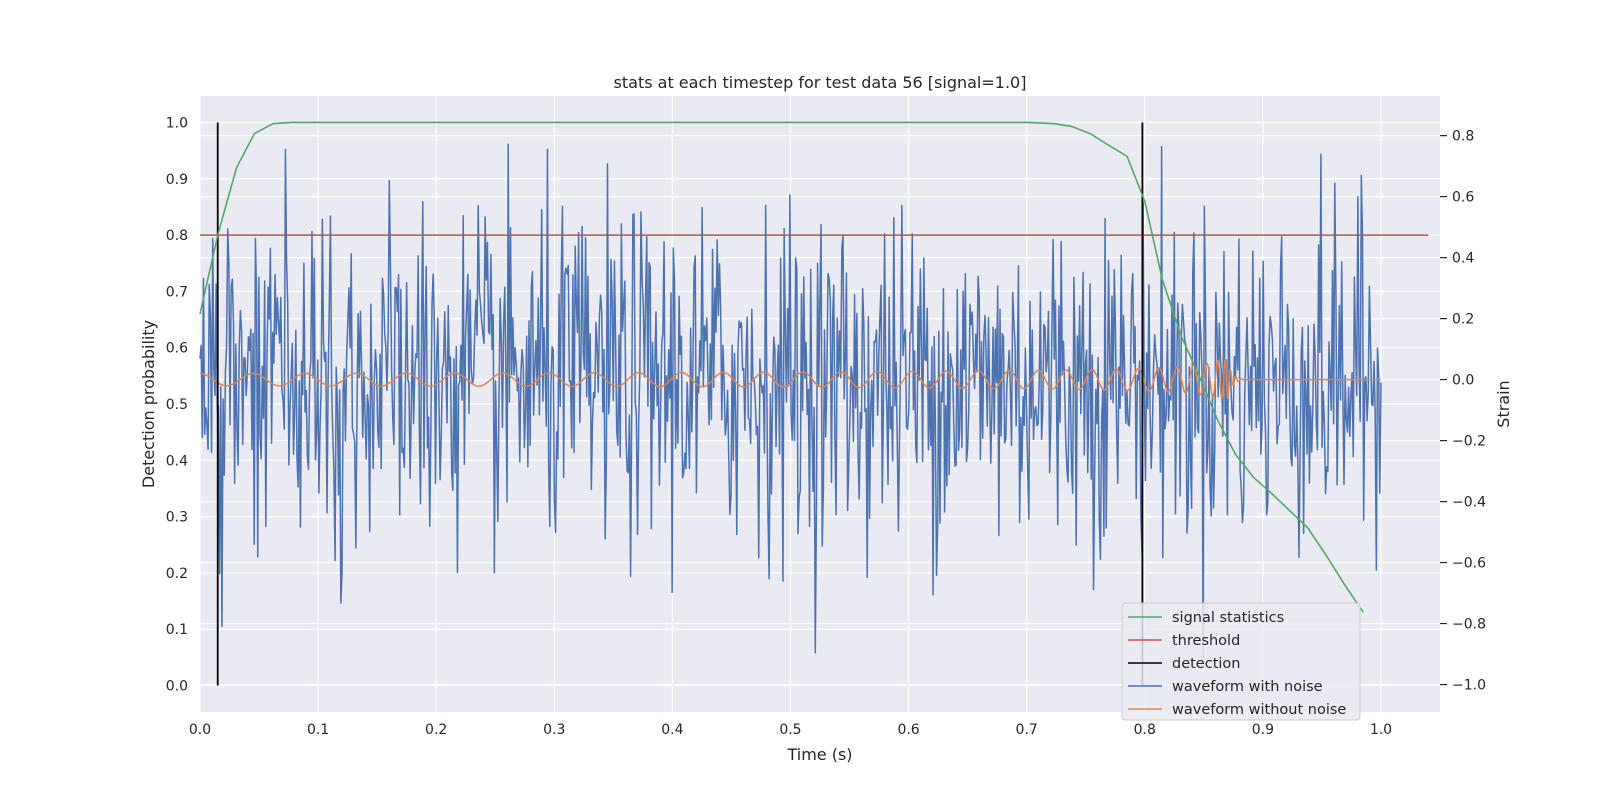  Describe the element at coordinates (1206, 641) in the screenshot. I see `legend-label-threshold: threshold` at that location.